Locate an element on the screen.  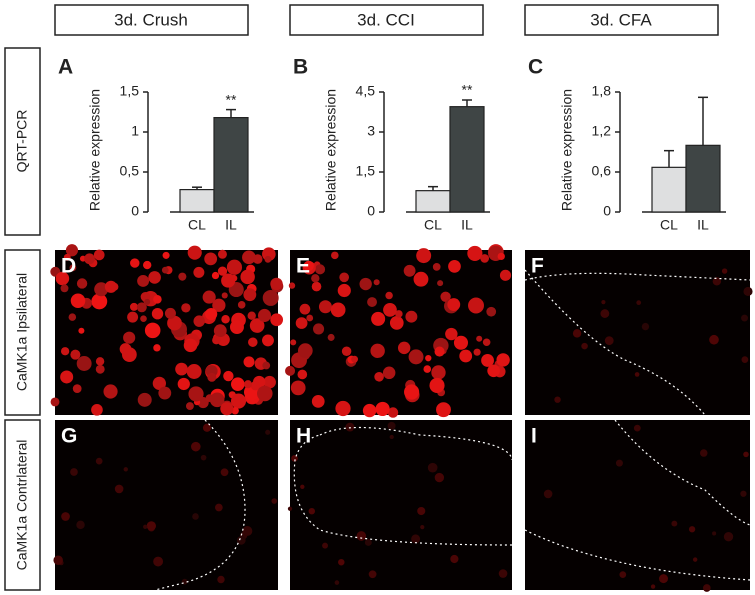
y-tick-label: 0,5 is located at coordinates (130, 171).